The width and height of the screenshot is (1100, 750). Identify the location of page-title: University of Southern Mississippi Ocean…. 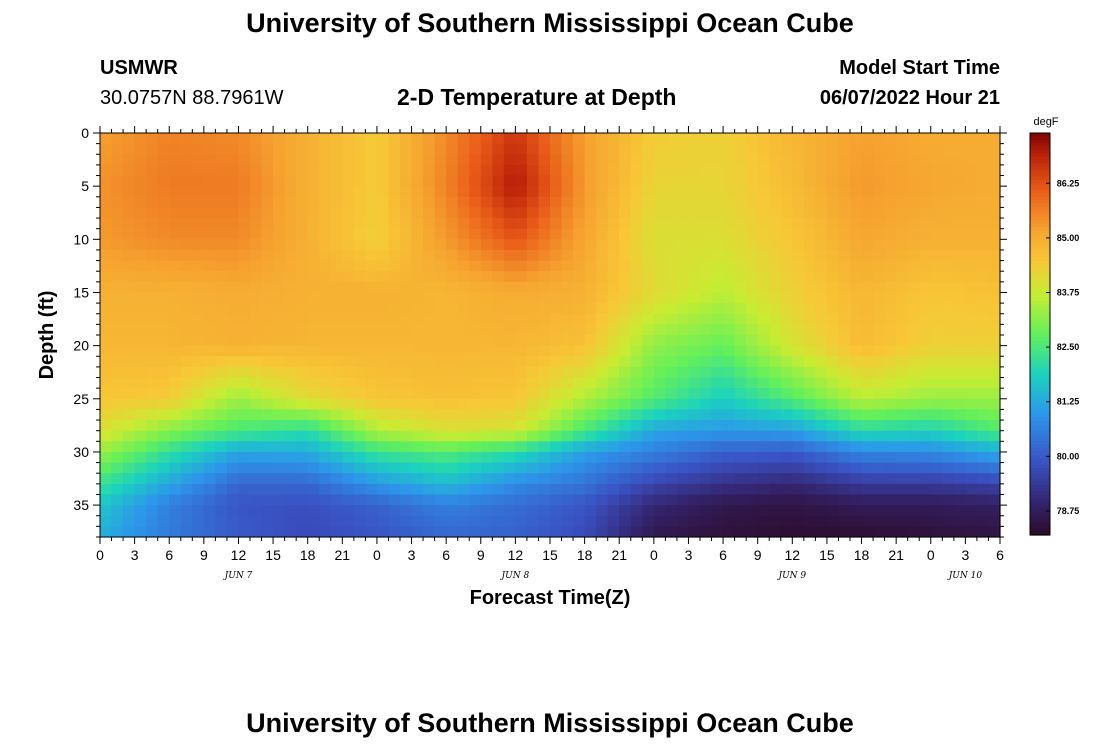
(550, 23).